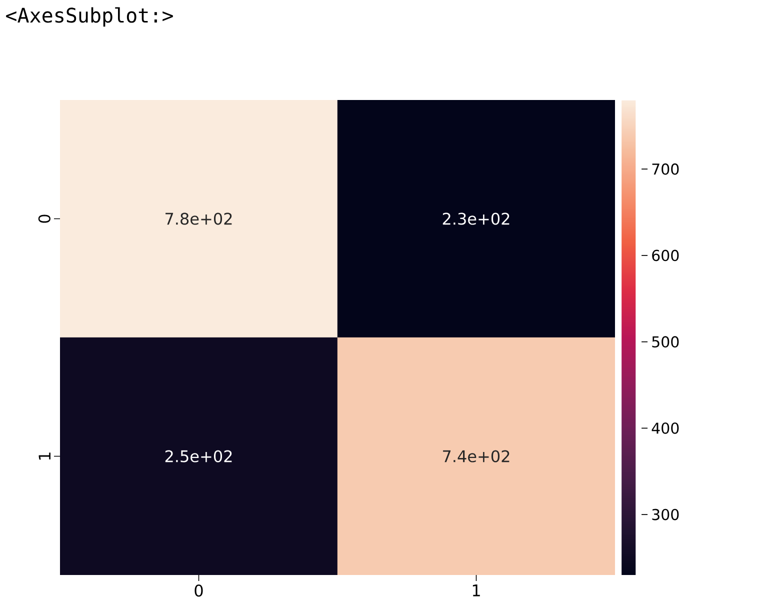  Describe the element at coordinates (665, 428) in the screenshot. I see `color-bar-label: 400` at that location.